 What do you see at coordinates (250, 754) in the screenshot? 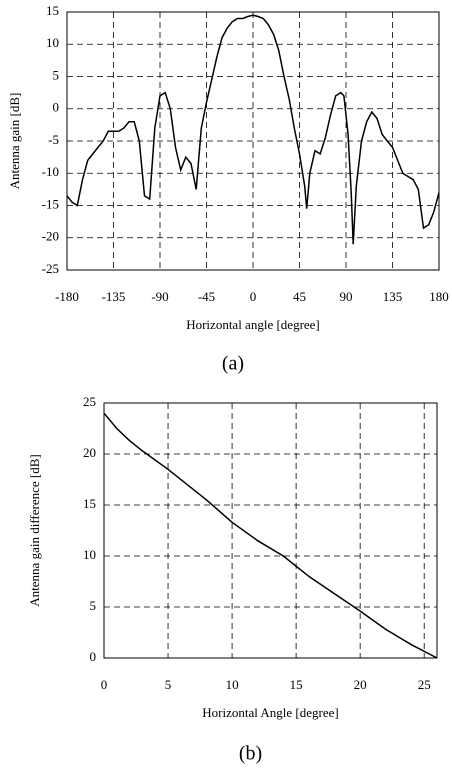
I see `caption: (b)` at bounding box center [250, 754].